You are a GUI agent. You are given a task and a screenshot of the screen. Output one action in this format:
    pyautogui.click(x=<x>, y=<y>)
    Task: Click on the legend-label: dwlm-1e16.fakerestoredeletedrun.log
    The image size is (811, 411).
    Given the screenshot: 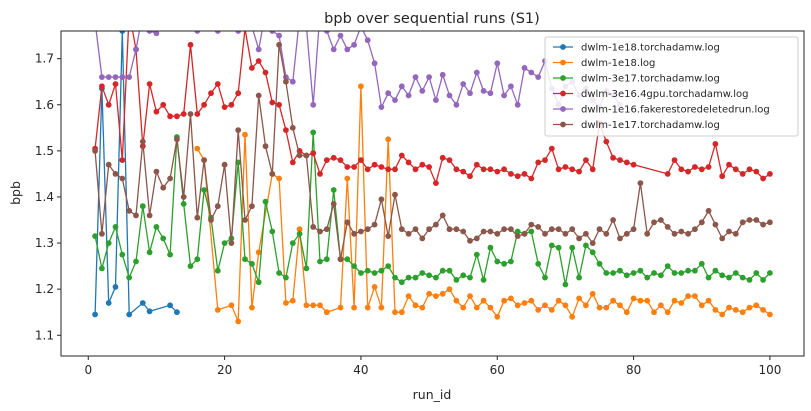 What is the action you would take?
    pyautogui.click(x=675, y=110)
    